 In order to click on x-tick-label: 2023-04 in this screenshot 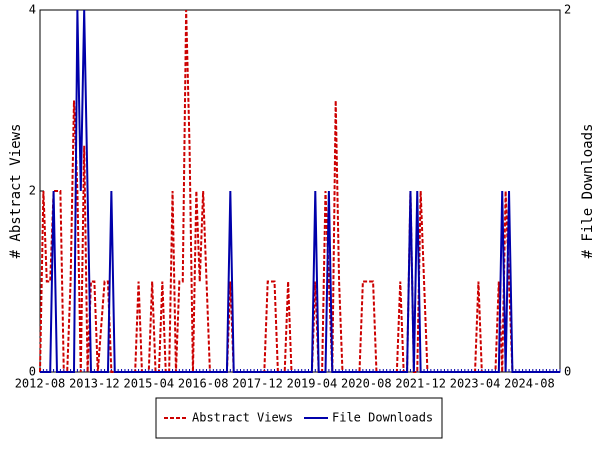, I will do `click(475, 384)`.